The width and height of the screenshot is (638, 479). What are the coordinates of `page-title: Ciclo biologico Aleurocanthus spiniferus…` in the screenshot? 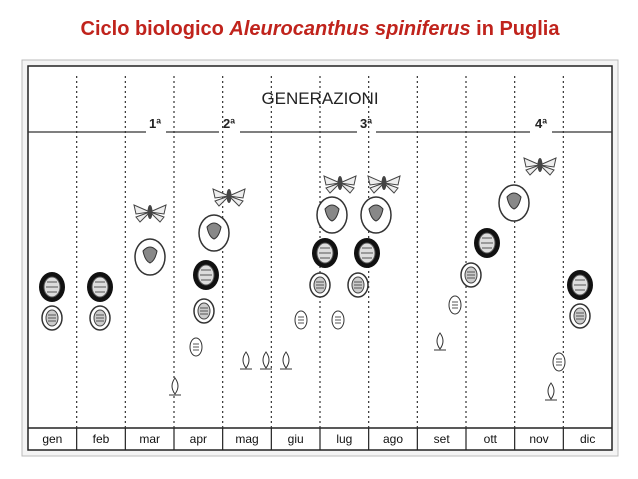 It's located at (321, 29).